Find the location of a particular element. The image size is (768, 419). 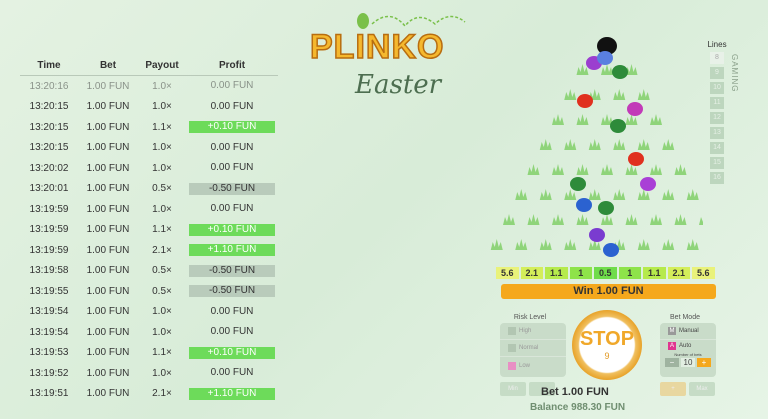

risk-low-label: Low is located at coordinates (525, 365).